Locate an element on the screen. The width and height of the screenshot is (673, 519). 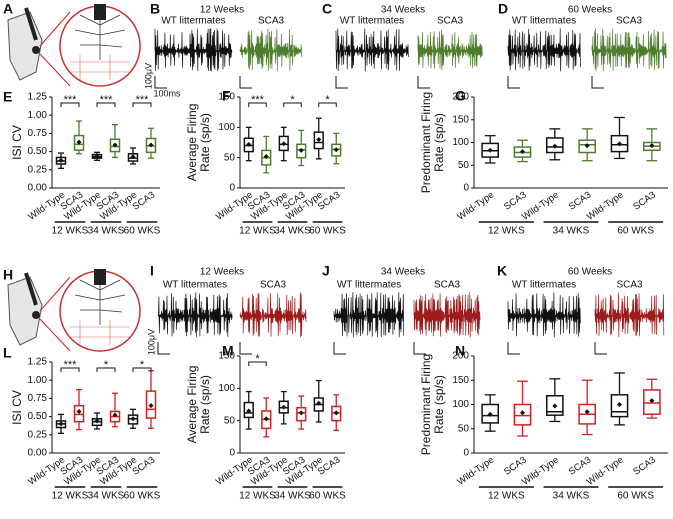
panel-letter: A is located at coordinates (8, 9).